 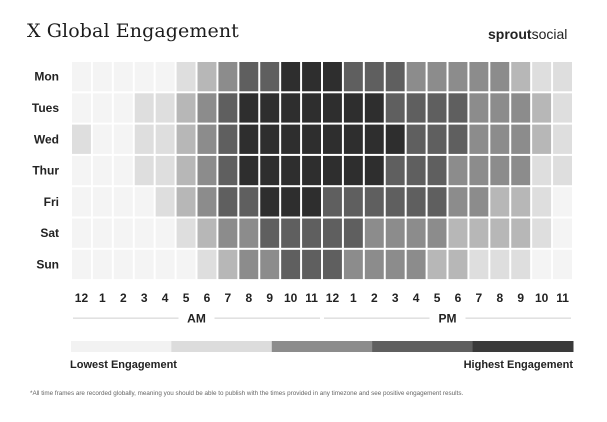 What do you see at coordinates (374, 298) in the screenshot?
I see `hour-tick-label: 2` at bounding box center [374, 298].